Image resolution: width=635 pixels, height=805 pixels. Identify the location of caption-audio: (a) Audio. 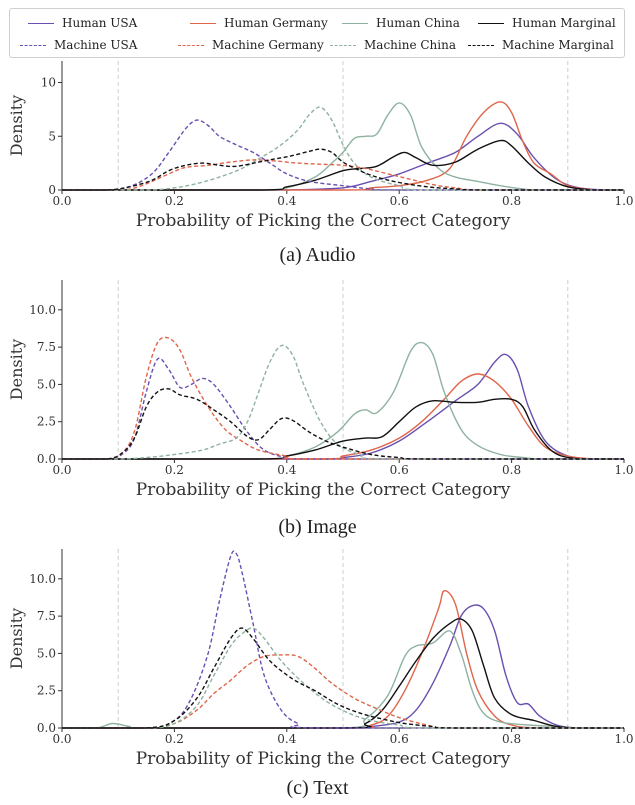
(317, 255).